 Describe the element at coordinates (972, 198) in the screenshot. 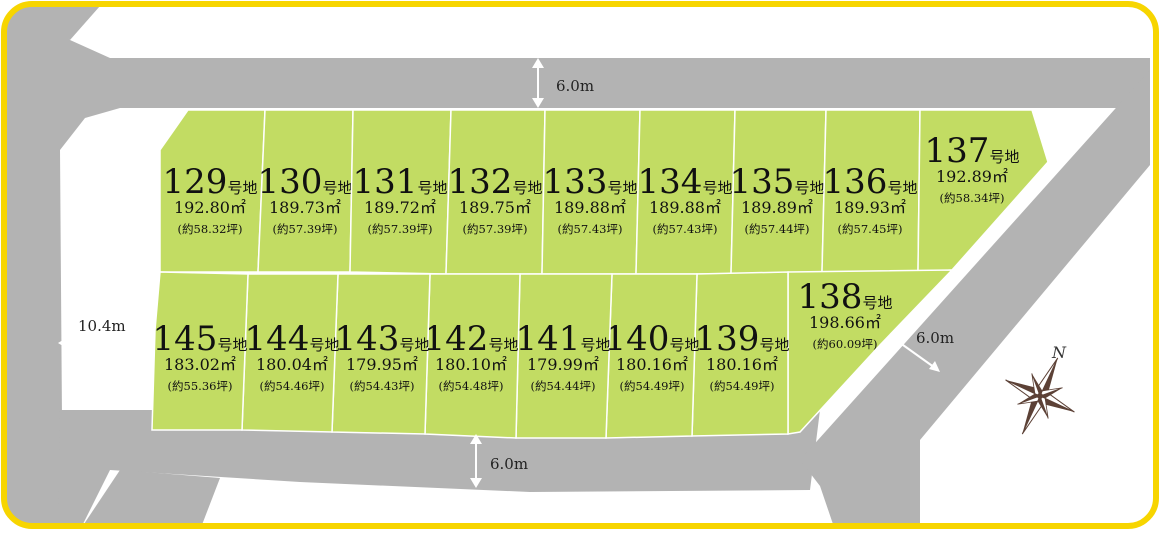

I see `lot-tsubo: (約58.34坪)` at that location.